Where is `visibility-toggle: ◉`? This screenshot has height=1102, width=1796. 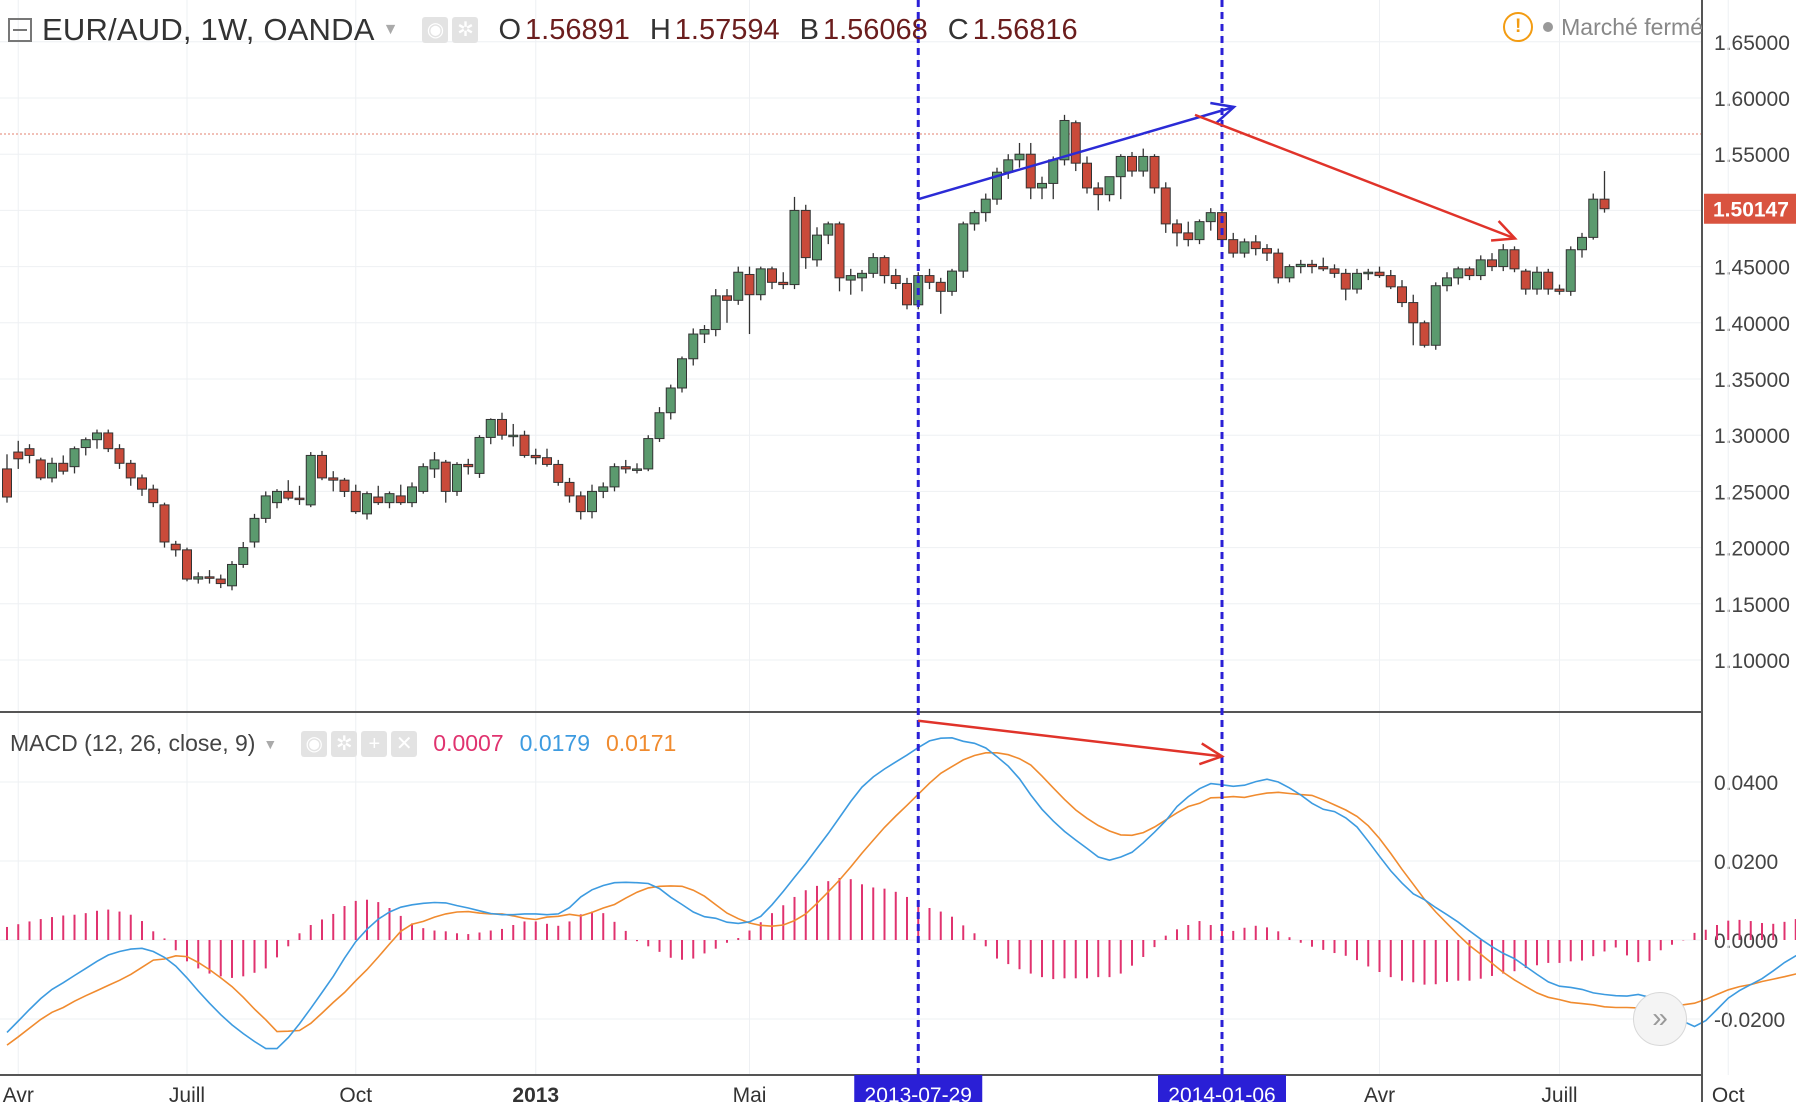
visibility-toggle: ◉ is located at coordinates (433, 30).